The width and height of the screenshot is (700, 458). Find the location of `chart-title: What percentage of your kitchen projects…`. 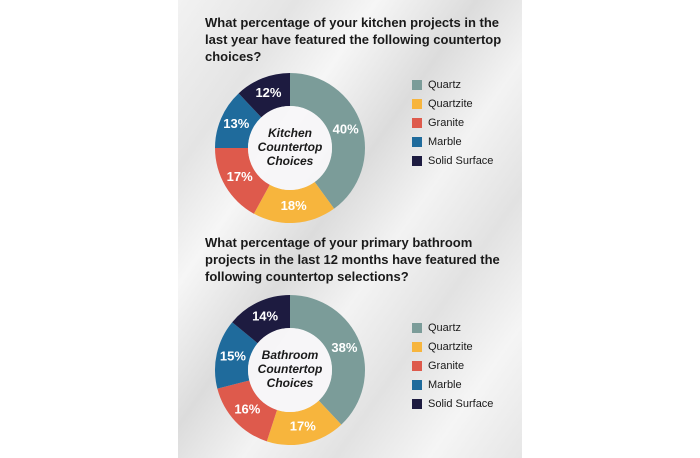

chart-title: What percentage of your kitchen projects… is located at coordinates (353, 39).